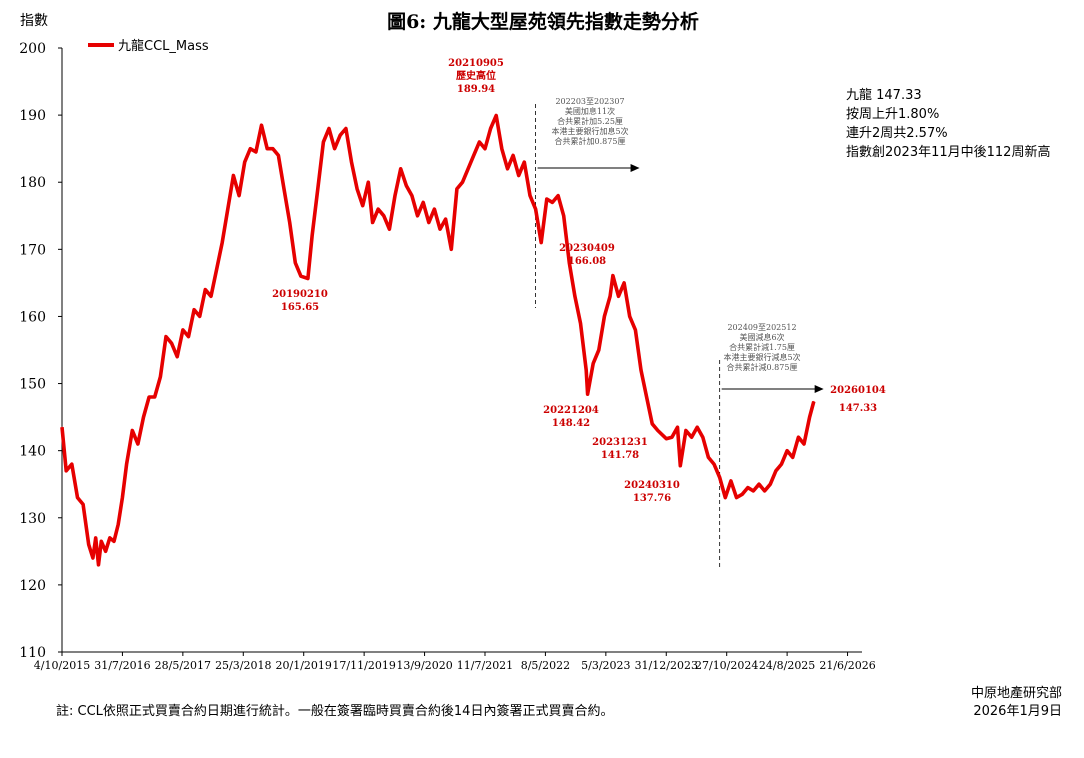 The width and height of the screenshot is (1084, 758). Describe the element at coordinates (363, 665) in the screenshot. I see `x-tick-label: 17/11/2019` at that location.